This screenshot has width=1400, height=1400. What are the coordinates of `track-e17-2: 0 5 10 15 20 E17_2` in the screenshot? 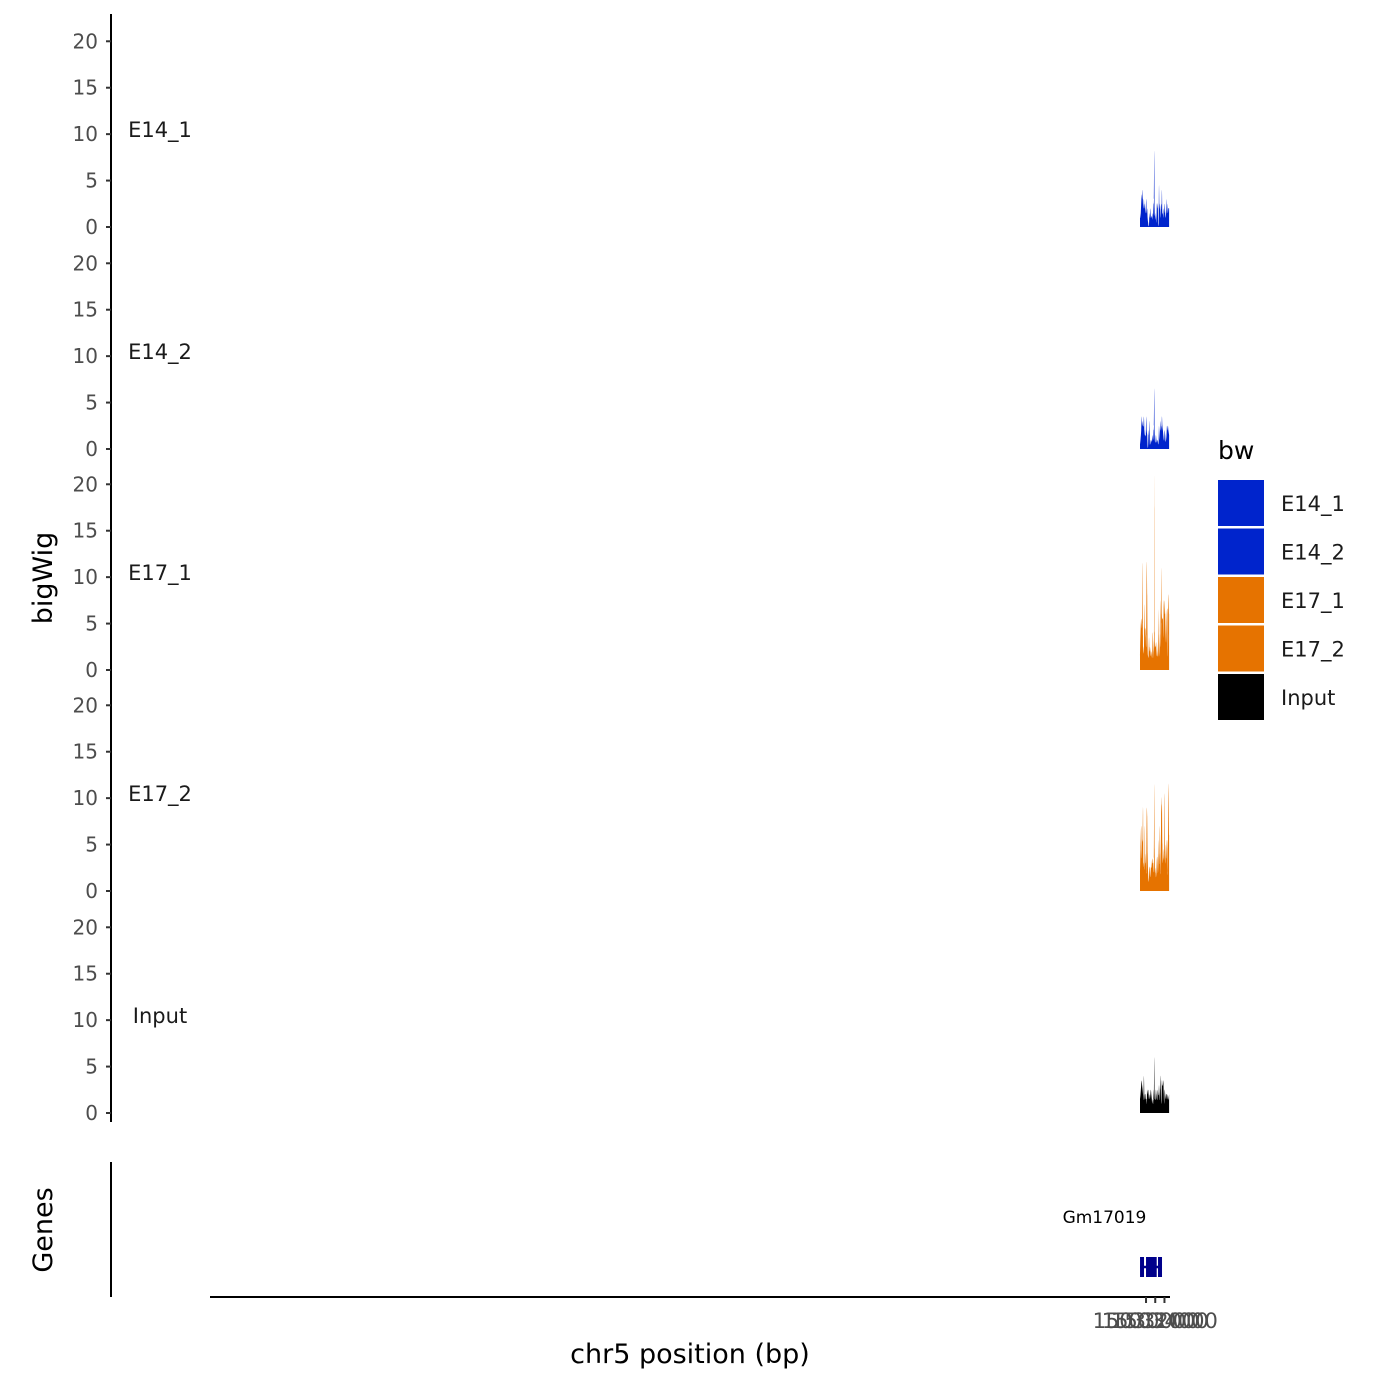 It's located at (621, 790).